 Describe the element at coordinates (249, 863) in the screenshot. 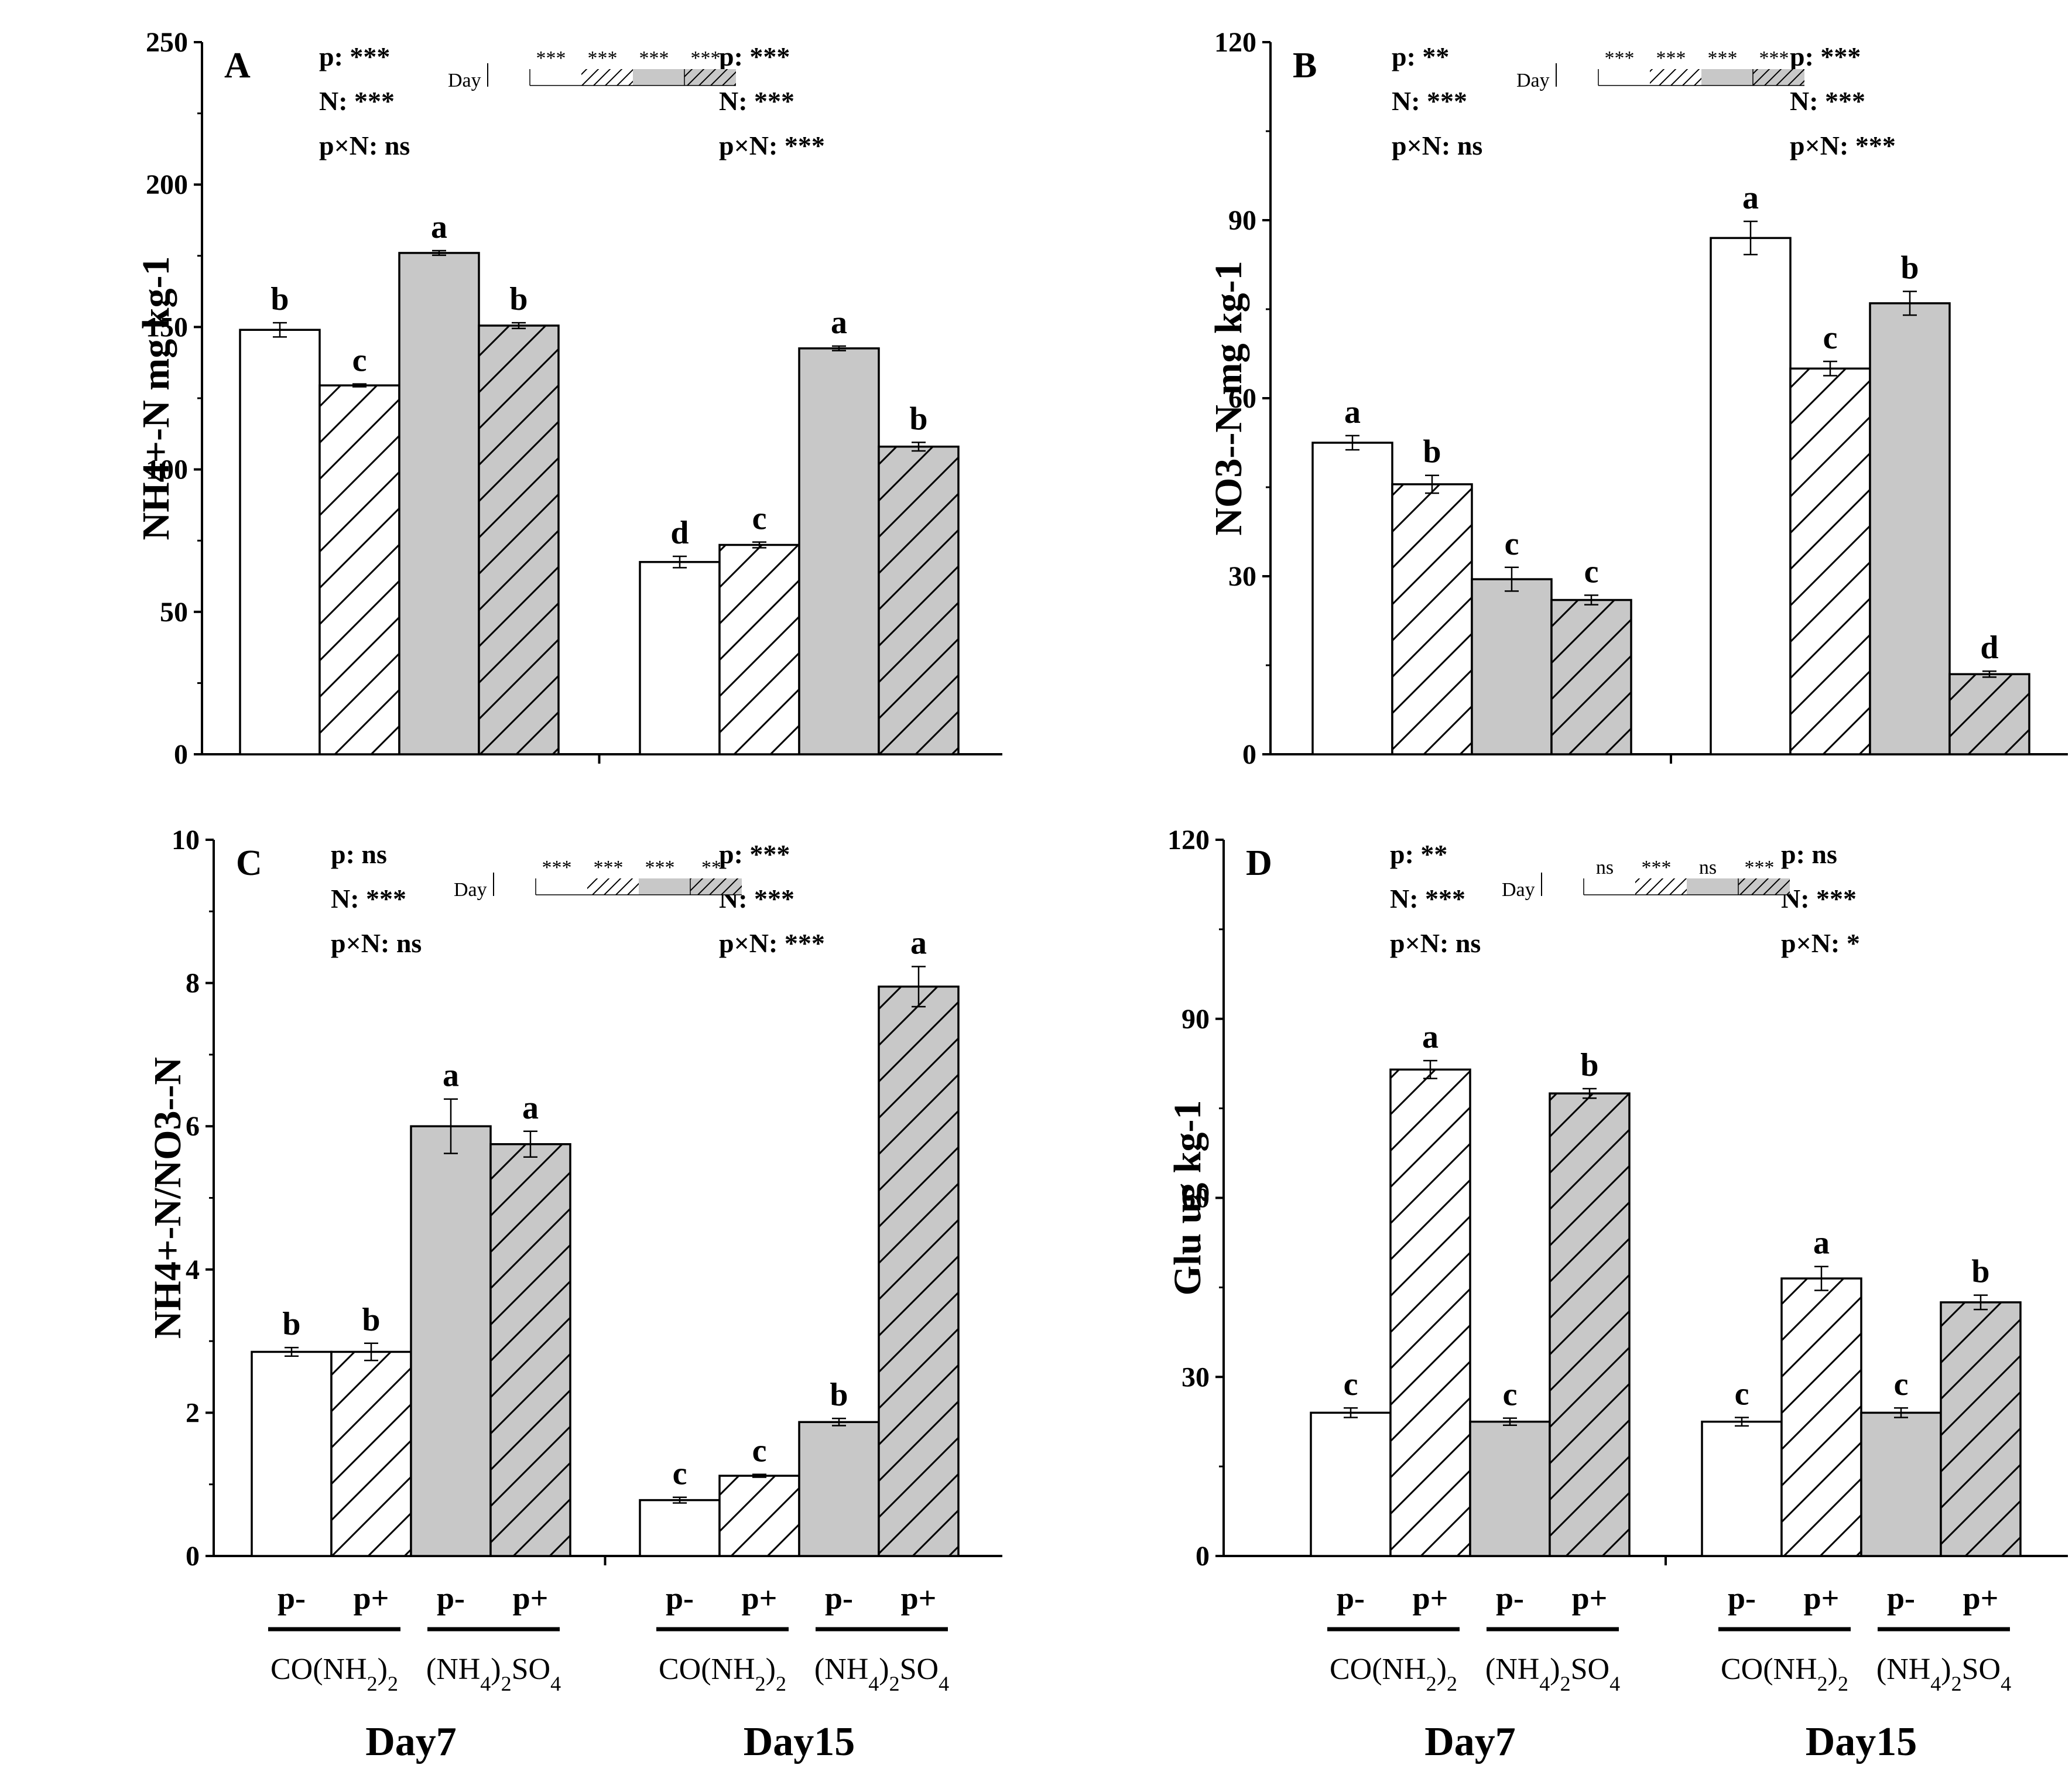

I see `panel-letter: C` at that location.